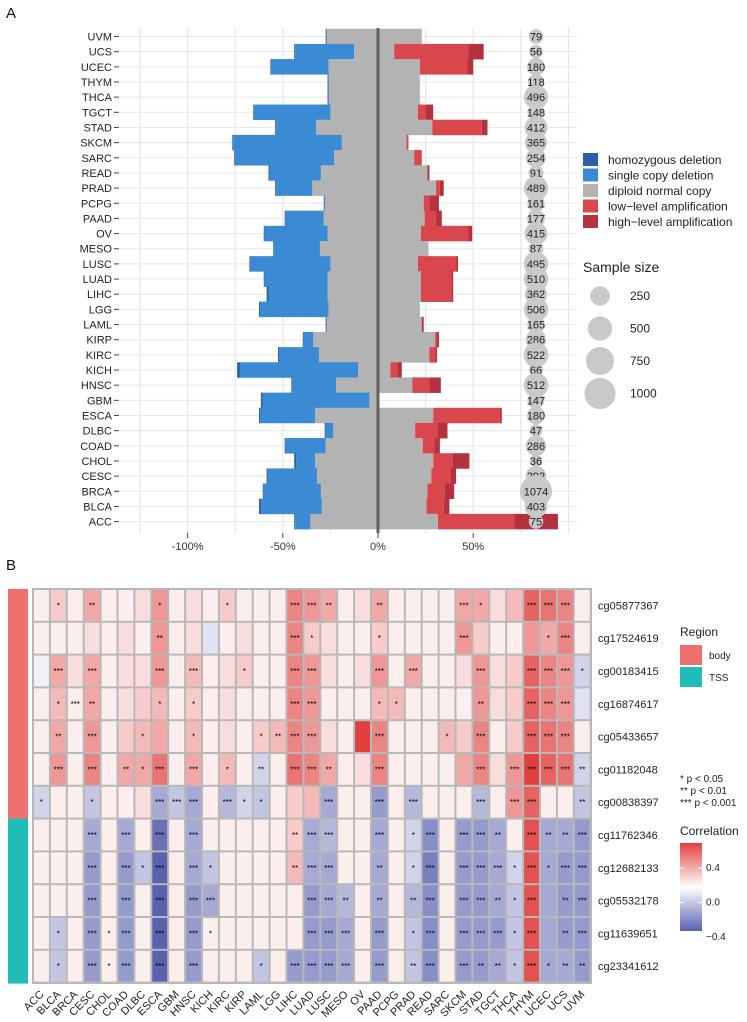  What do you see at coordinates (628, 606) in the screenshot?
I see `row-label-cg05877367: cg05877367` at bounding box center [628, 606].